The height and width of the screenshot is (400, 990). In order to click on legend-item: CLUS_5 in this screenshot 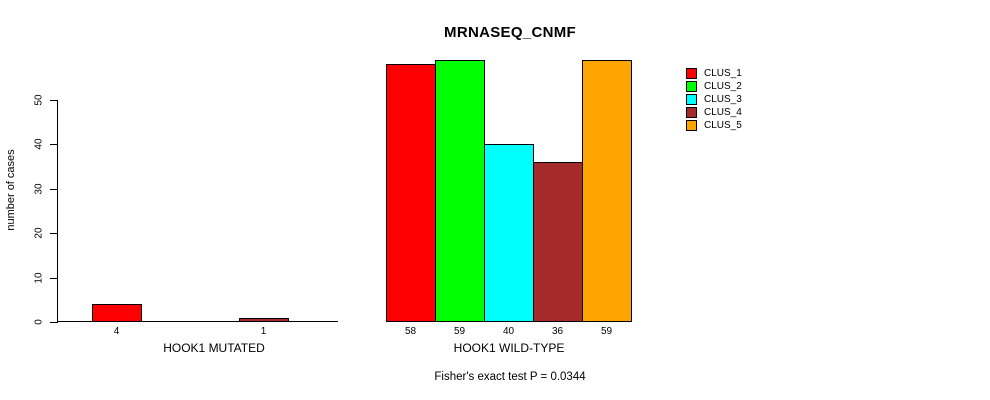, I will do `click(714, 125)`.